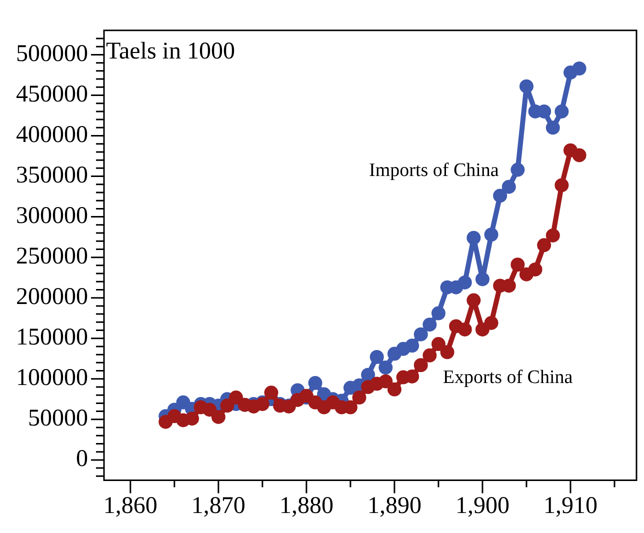  What do you see at coordinates (58, 419) in the screenshot?
I see `y-tick-label: 50000` at bounding box center [58, 419].